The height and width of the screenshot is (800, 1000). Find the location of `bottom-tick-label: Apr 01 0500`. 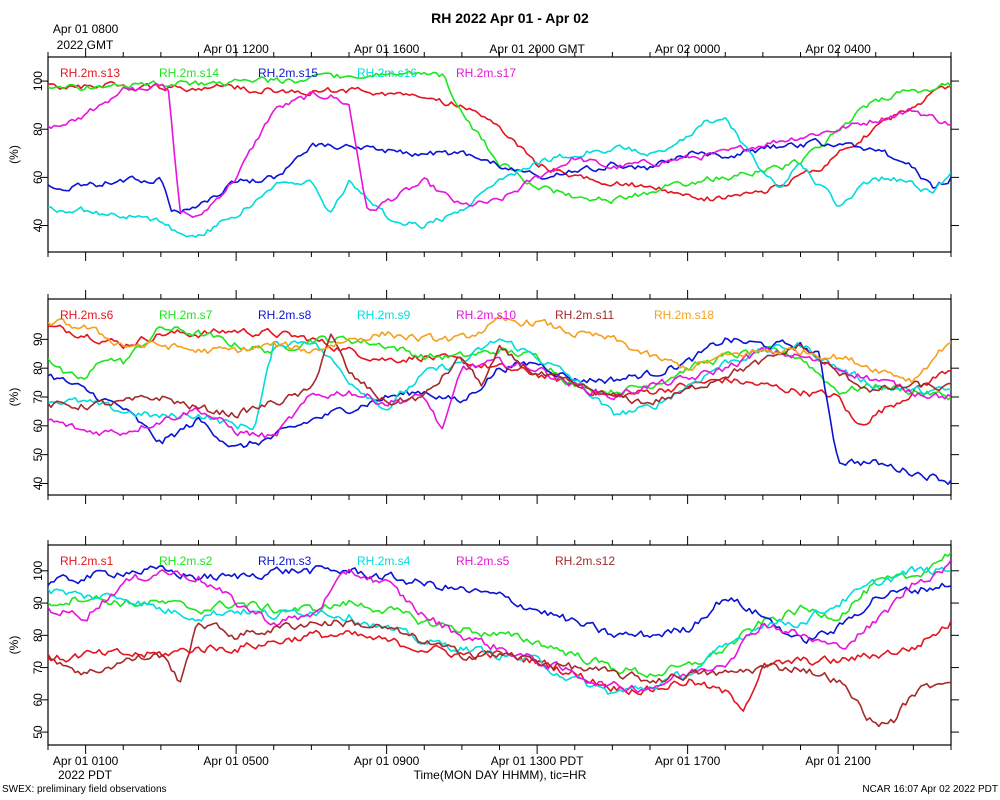

bottom-tick-label: Apr 01 0500 is located at coordinates (236, 761).